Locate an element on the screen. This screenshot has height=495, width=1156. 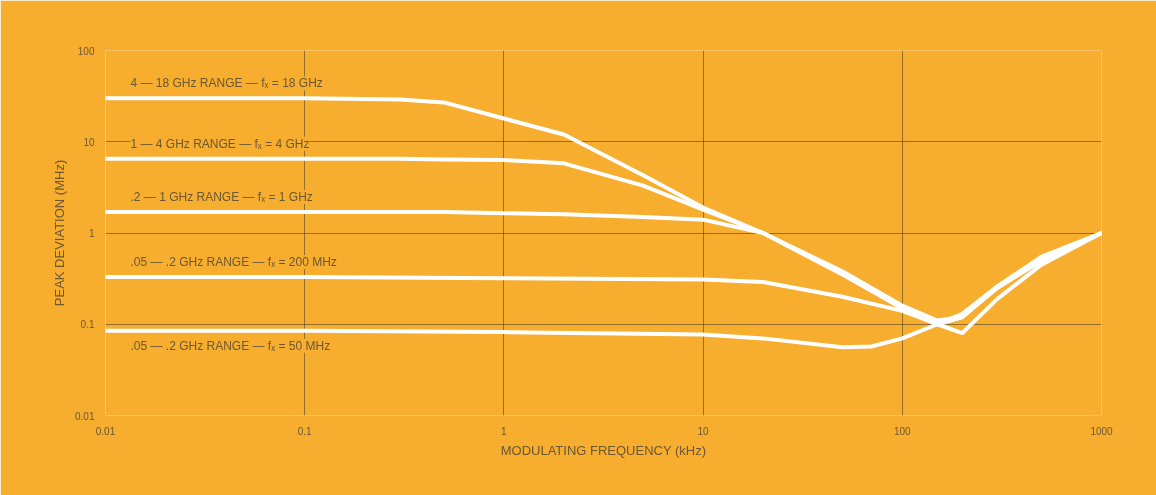
series-label: 4 — 18 GHz RANGE — fₓ = 18 GHz is located at coordinates (226, 83).